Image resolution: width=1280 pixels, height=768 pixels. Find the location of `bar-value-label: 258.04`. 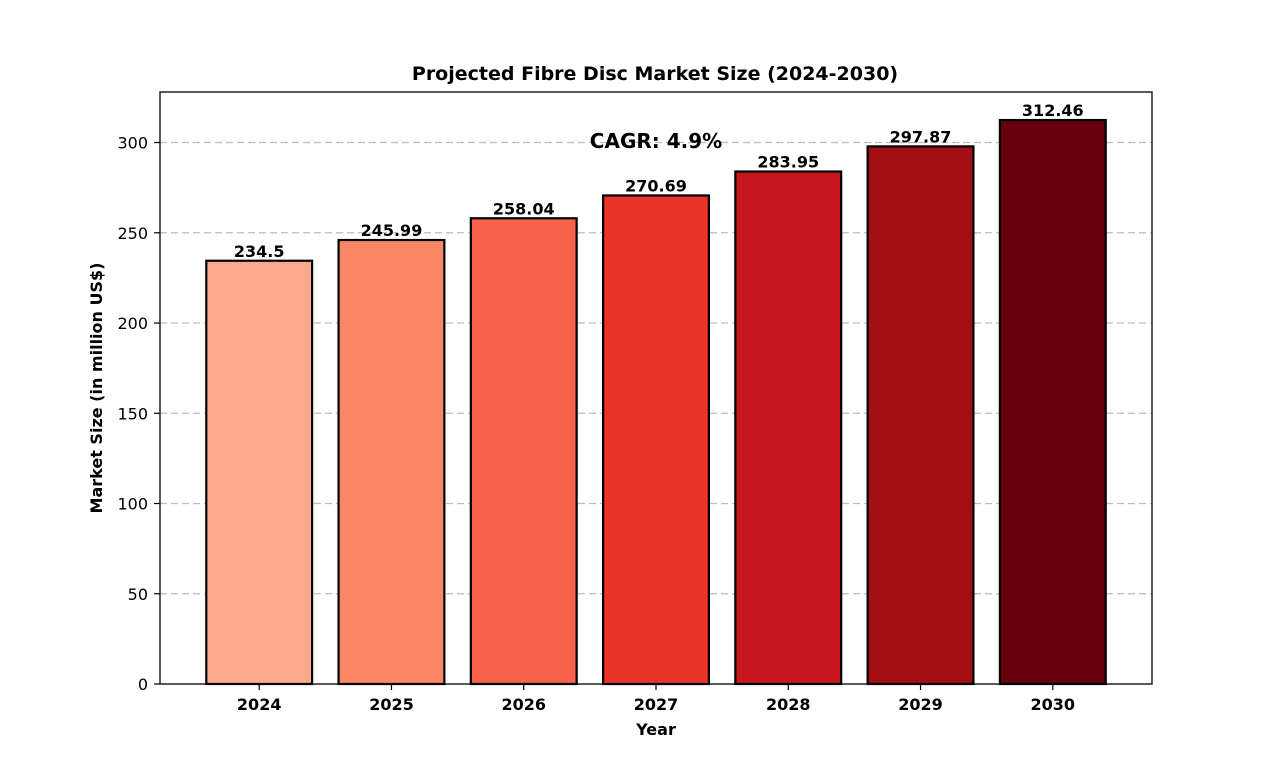

bar-value-label: 258.04 is located at coordinates (524, 208).